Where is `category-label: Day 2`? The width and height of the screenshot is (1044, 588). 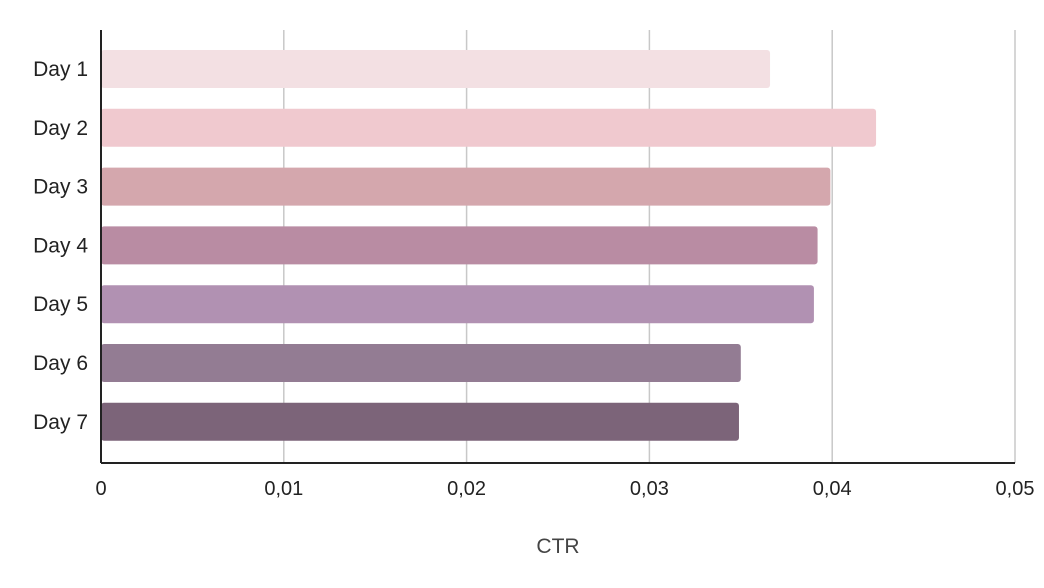
category-label: Day 2 is located at coordinates (60, 128).